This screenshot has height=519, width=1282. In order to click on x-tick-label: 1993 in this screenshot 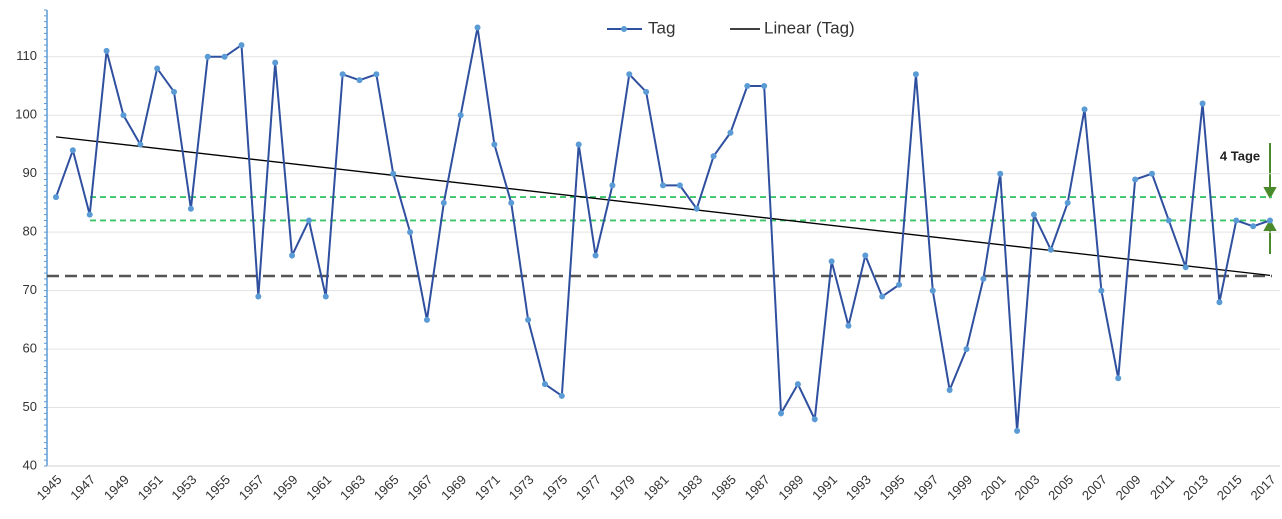, I will do `click(858, 487)`.